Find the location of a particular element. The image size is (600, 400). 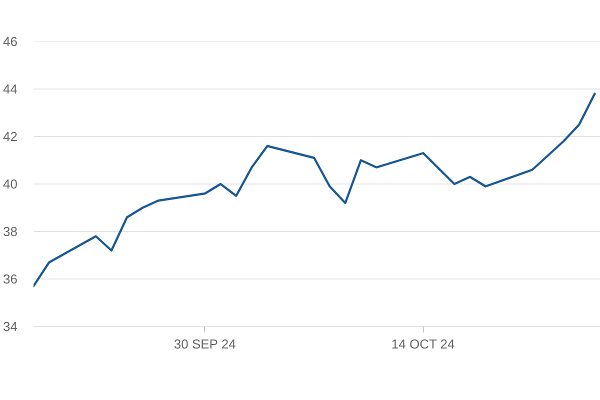

y-tick-label: 38 is located at coordinates (10, 231).